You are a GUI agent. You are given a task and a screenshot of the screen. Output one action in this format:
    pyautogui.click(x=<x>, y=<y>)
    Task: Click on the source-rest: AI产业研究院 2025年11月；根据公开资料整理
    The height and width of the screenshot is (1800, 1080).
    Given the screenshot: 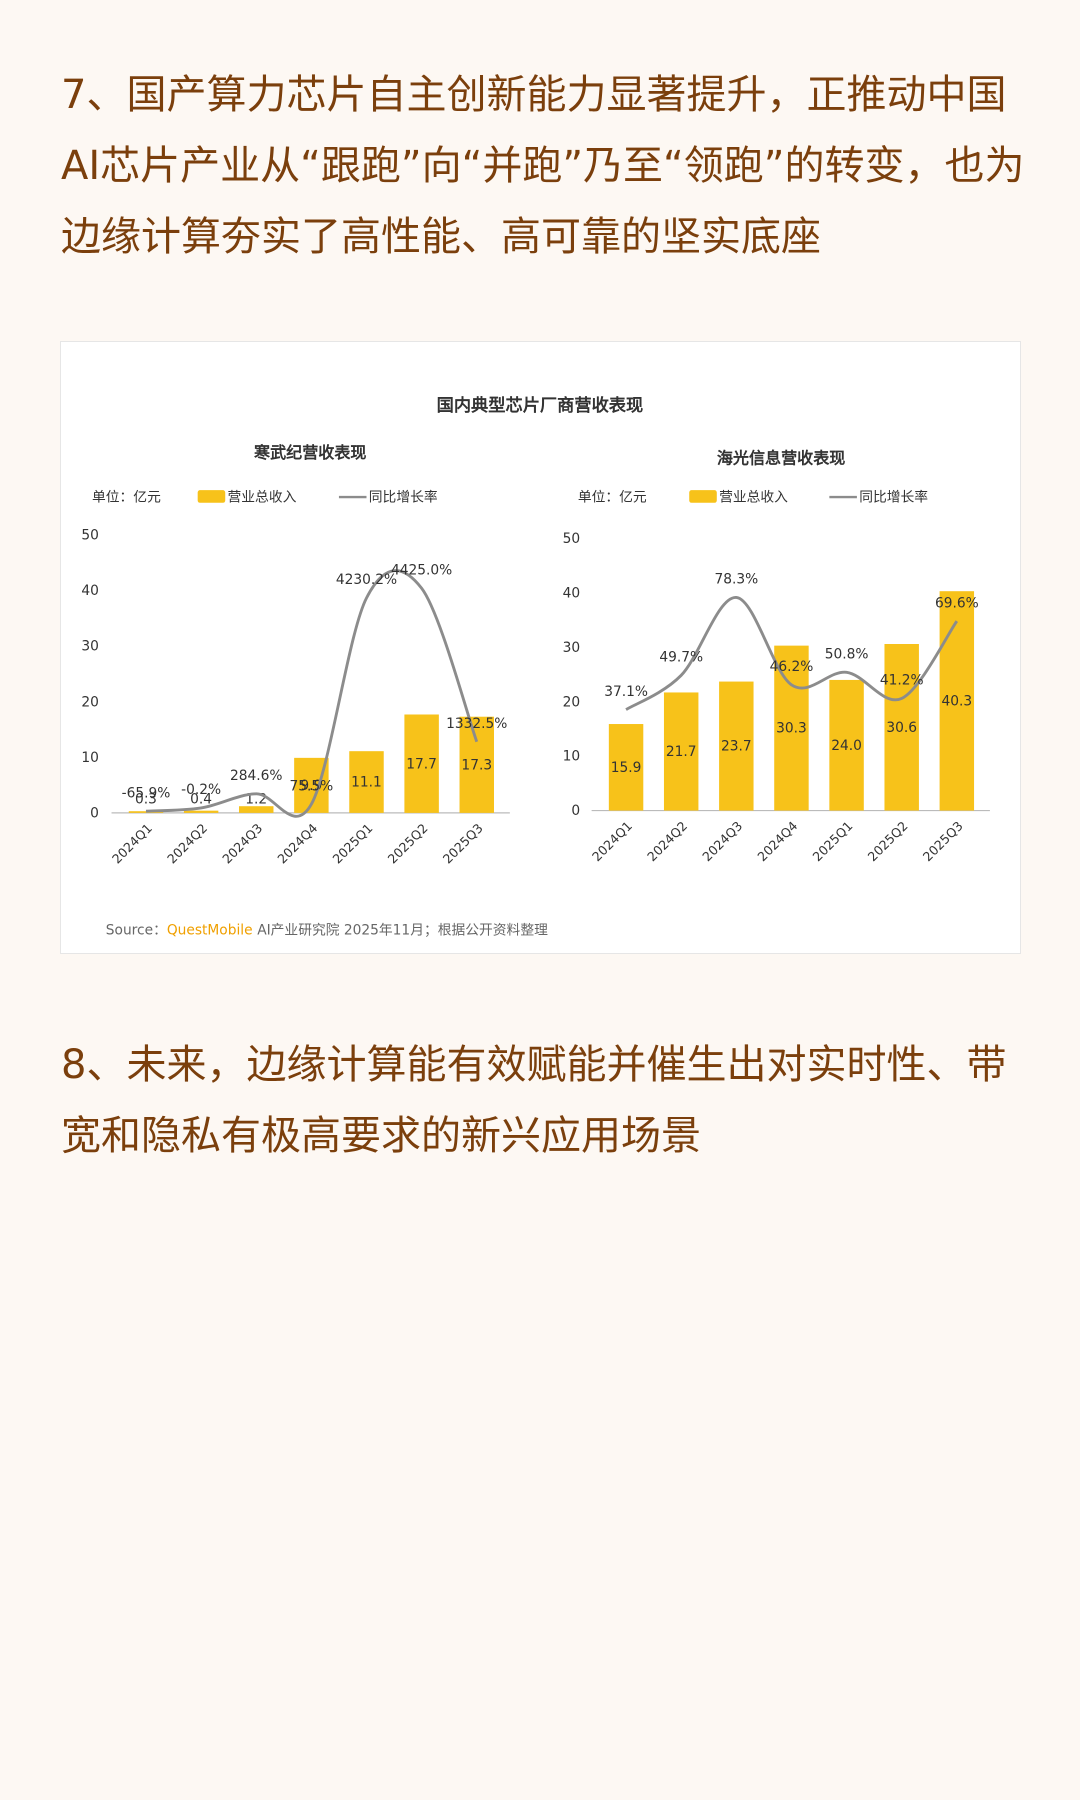 What is the action you would take?
    pyautogui.click(x=402, y=931)
    